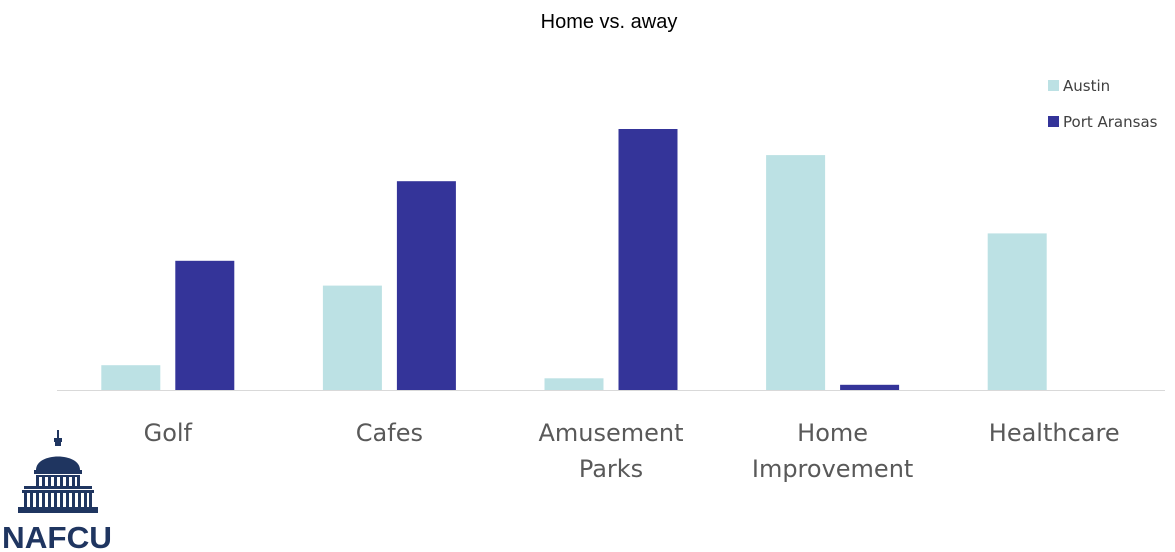 The height and width of the screenshot is (552, 1175). I want to click on category-label-2: Amusement Parks, so click(610, 451).